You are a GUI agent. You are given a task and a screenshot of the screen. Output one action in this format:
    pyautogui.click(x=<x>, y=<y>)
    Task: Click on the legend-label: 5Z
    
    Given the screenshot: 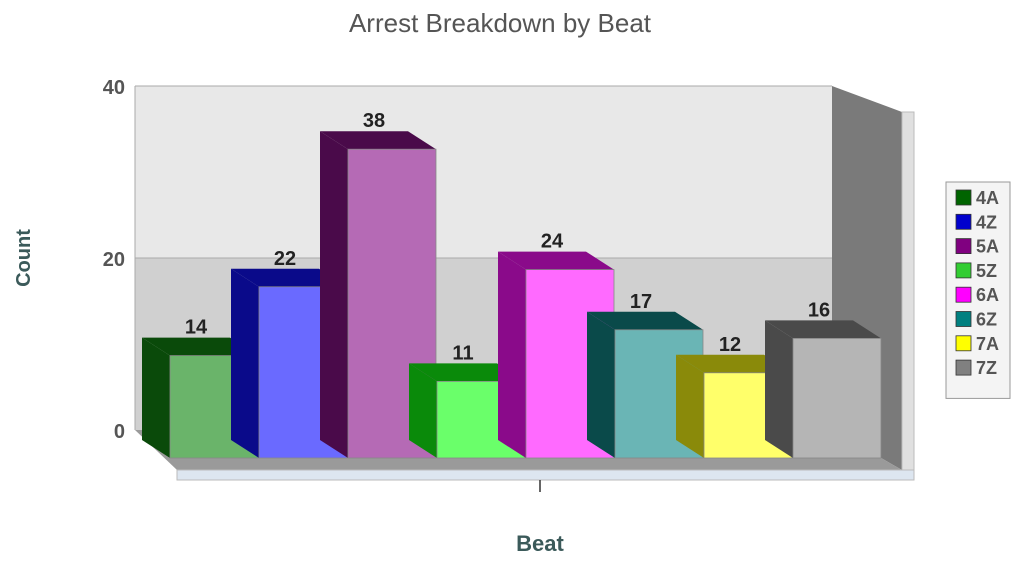 What is the action you would take?
    pyautogui.click(x=986, y=271)
    